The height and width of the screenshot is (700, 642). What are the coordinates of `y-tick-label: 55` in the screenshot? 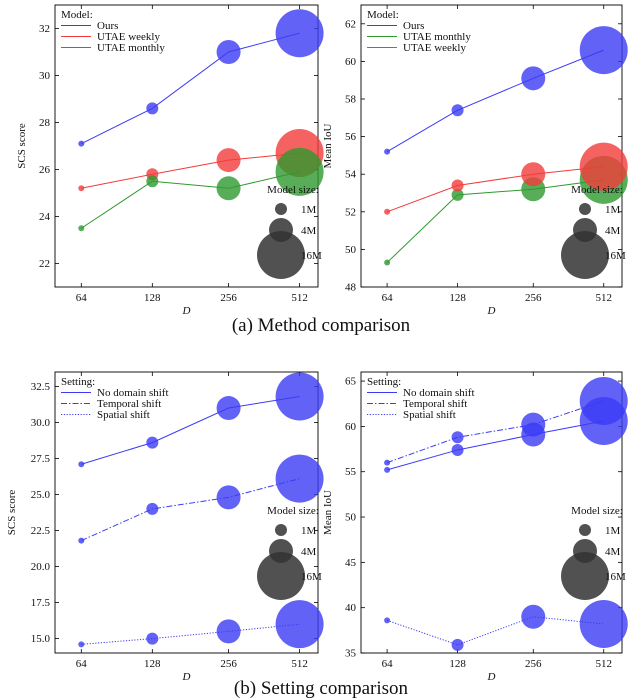 It's located at (351, 472).